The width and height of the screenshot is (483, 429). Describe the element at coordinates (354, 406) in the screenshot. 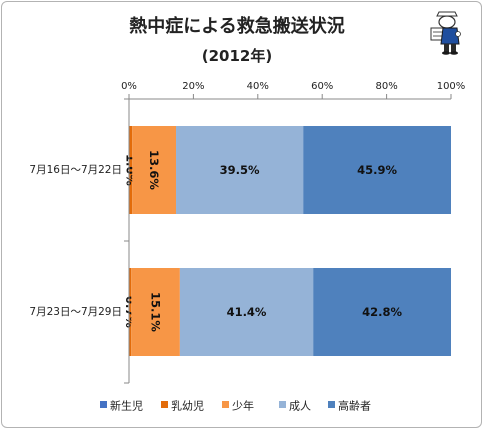

I see `legend-label: 高齢者` at that location.